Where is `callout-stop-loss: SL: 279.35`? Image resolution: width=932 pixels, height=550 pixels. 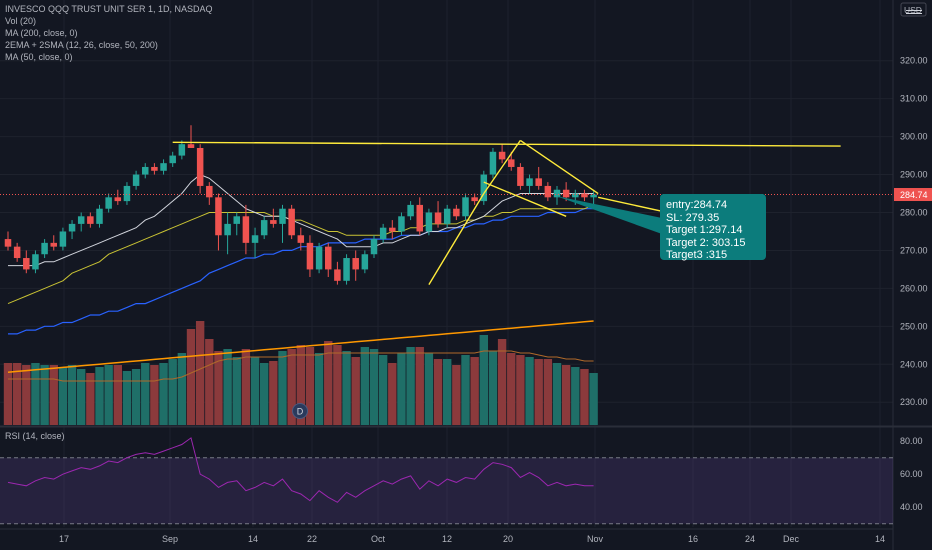 callout-stop-loss: SL: 279.35 is located at coordinates (693, 217).